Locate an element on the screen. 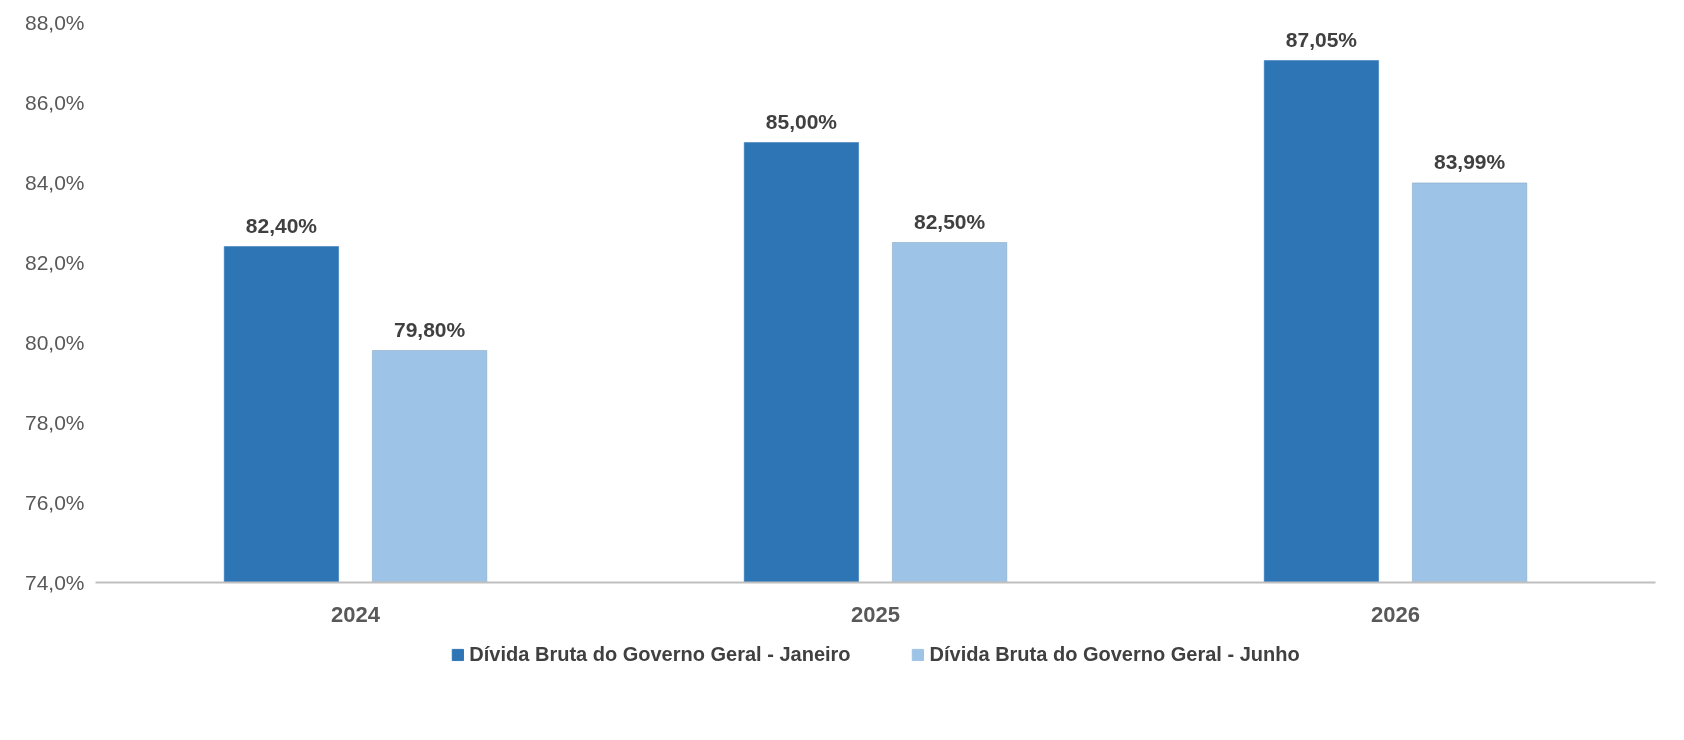 This screenshot has width=1684, height=740. data-label: 85,00% is located at coordinates (801, 121).